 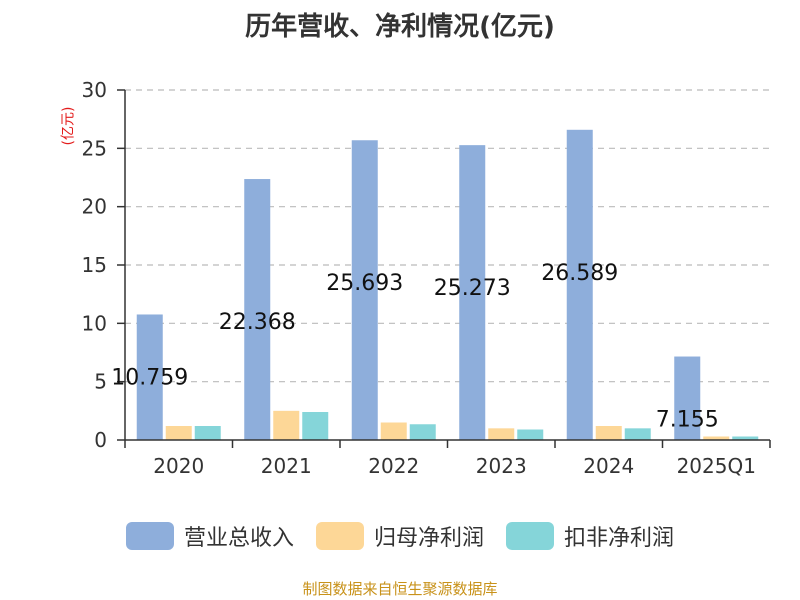 I want to click on chart-title: 历年营收、净利情况(亿元), so click(x=400, y=27).